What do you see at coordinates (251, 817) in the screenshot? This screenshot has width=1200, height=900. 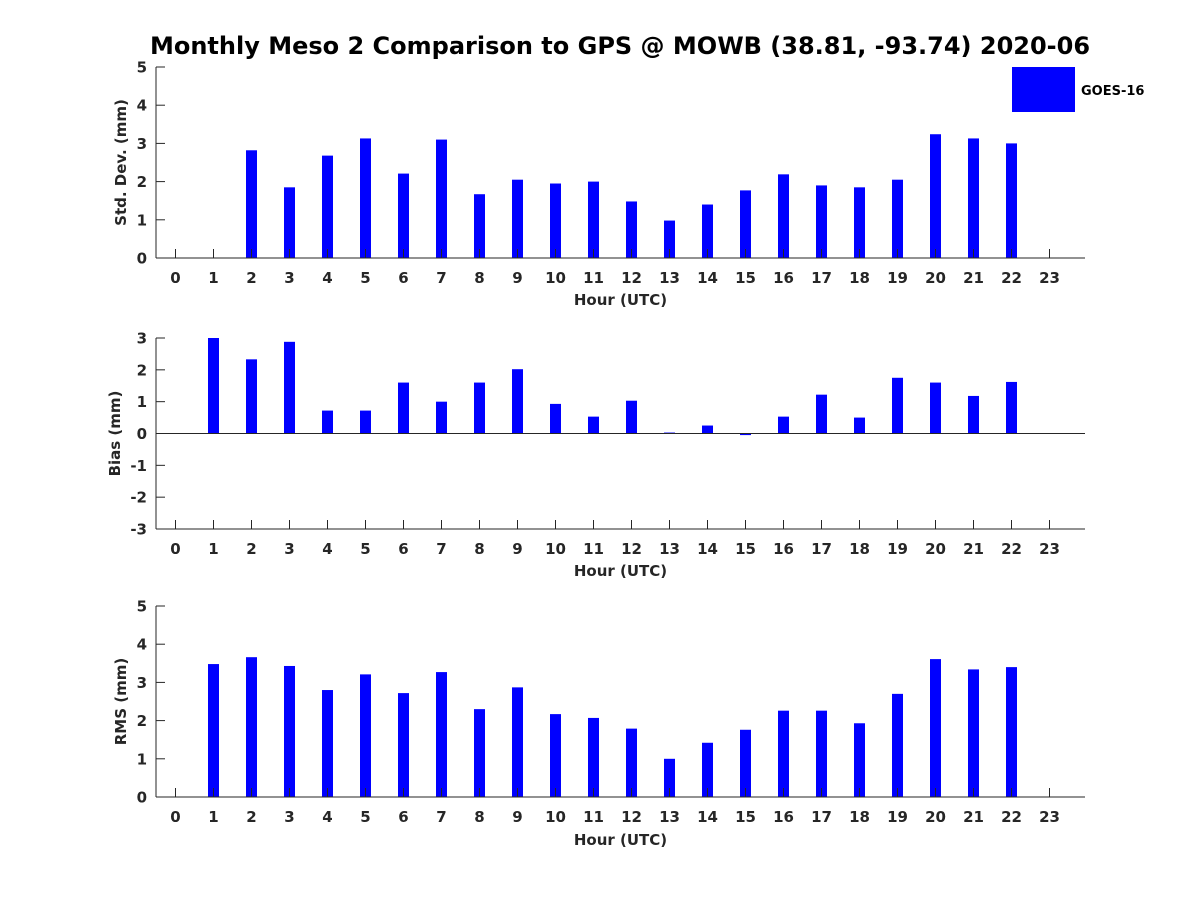 I see `x-tick-label: 2` at bounding box center [251, 817].